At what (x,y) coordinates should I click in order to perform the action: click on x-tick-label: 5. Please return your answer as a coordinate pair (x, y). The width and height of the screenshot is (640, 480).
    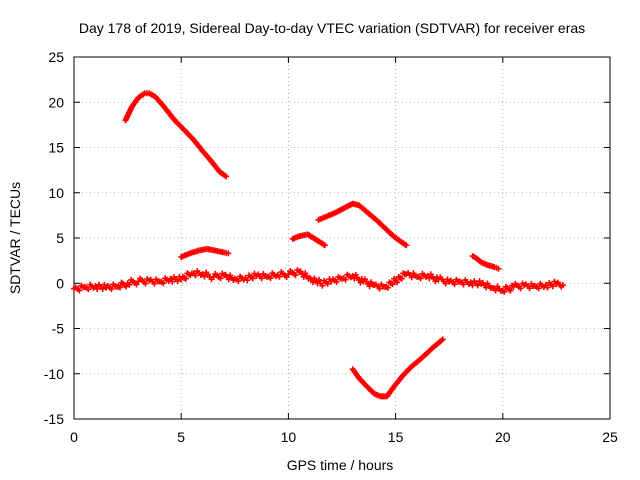
    Looking at the image, I should click on (181, 437).